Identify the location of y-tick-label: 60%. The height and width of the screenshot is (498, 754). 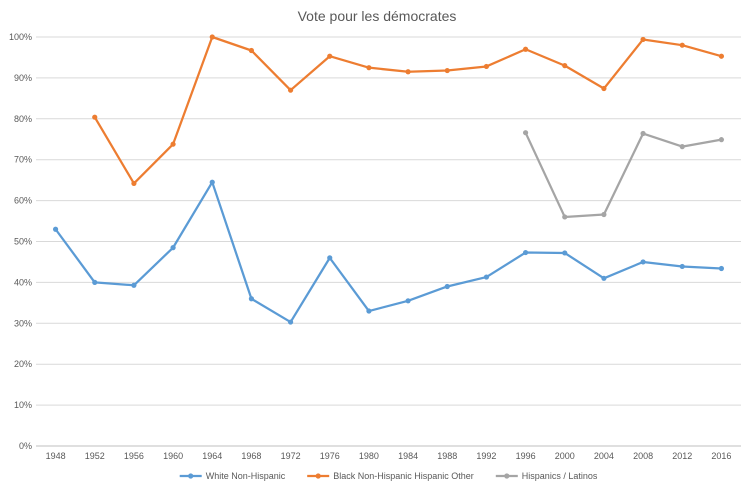
(23, 201).